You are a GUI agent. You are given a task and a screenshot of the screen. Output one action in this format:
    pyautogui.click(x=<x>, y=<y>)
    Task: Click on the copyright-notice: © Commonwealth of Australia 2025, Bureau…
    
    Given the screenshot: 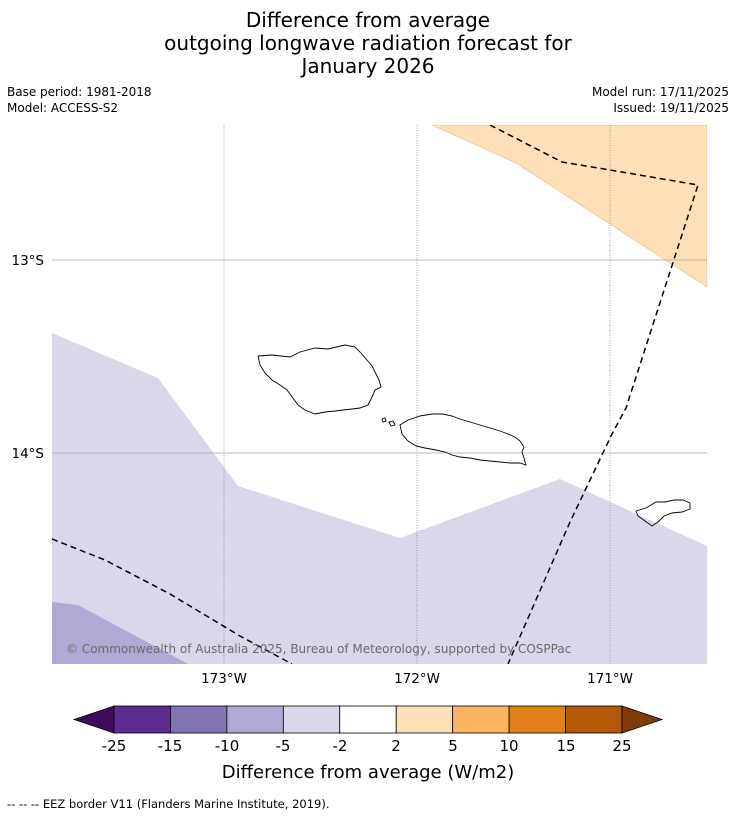 What is the action you would take?
    pyautogui.click(x=318, y=649)
    